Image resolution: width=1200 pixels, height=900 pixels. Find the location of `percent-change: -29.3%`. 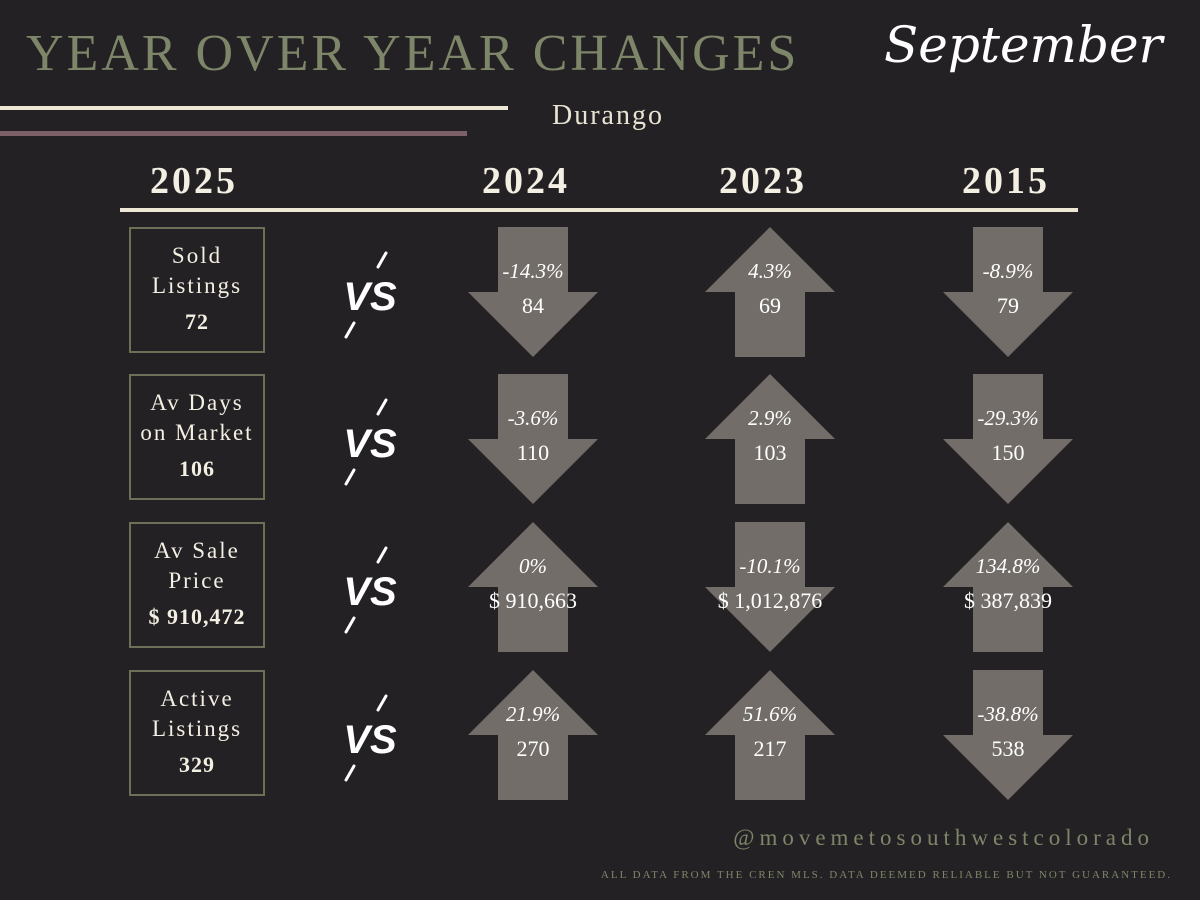

percent-change: -29.3% is located at coordinates (1008, 418).